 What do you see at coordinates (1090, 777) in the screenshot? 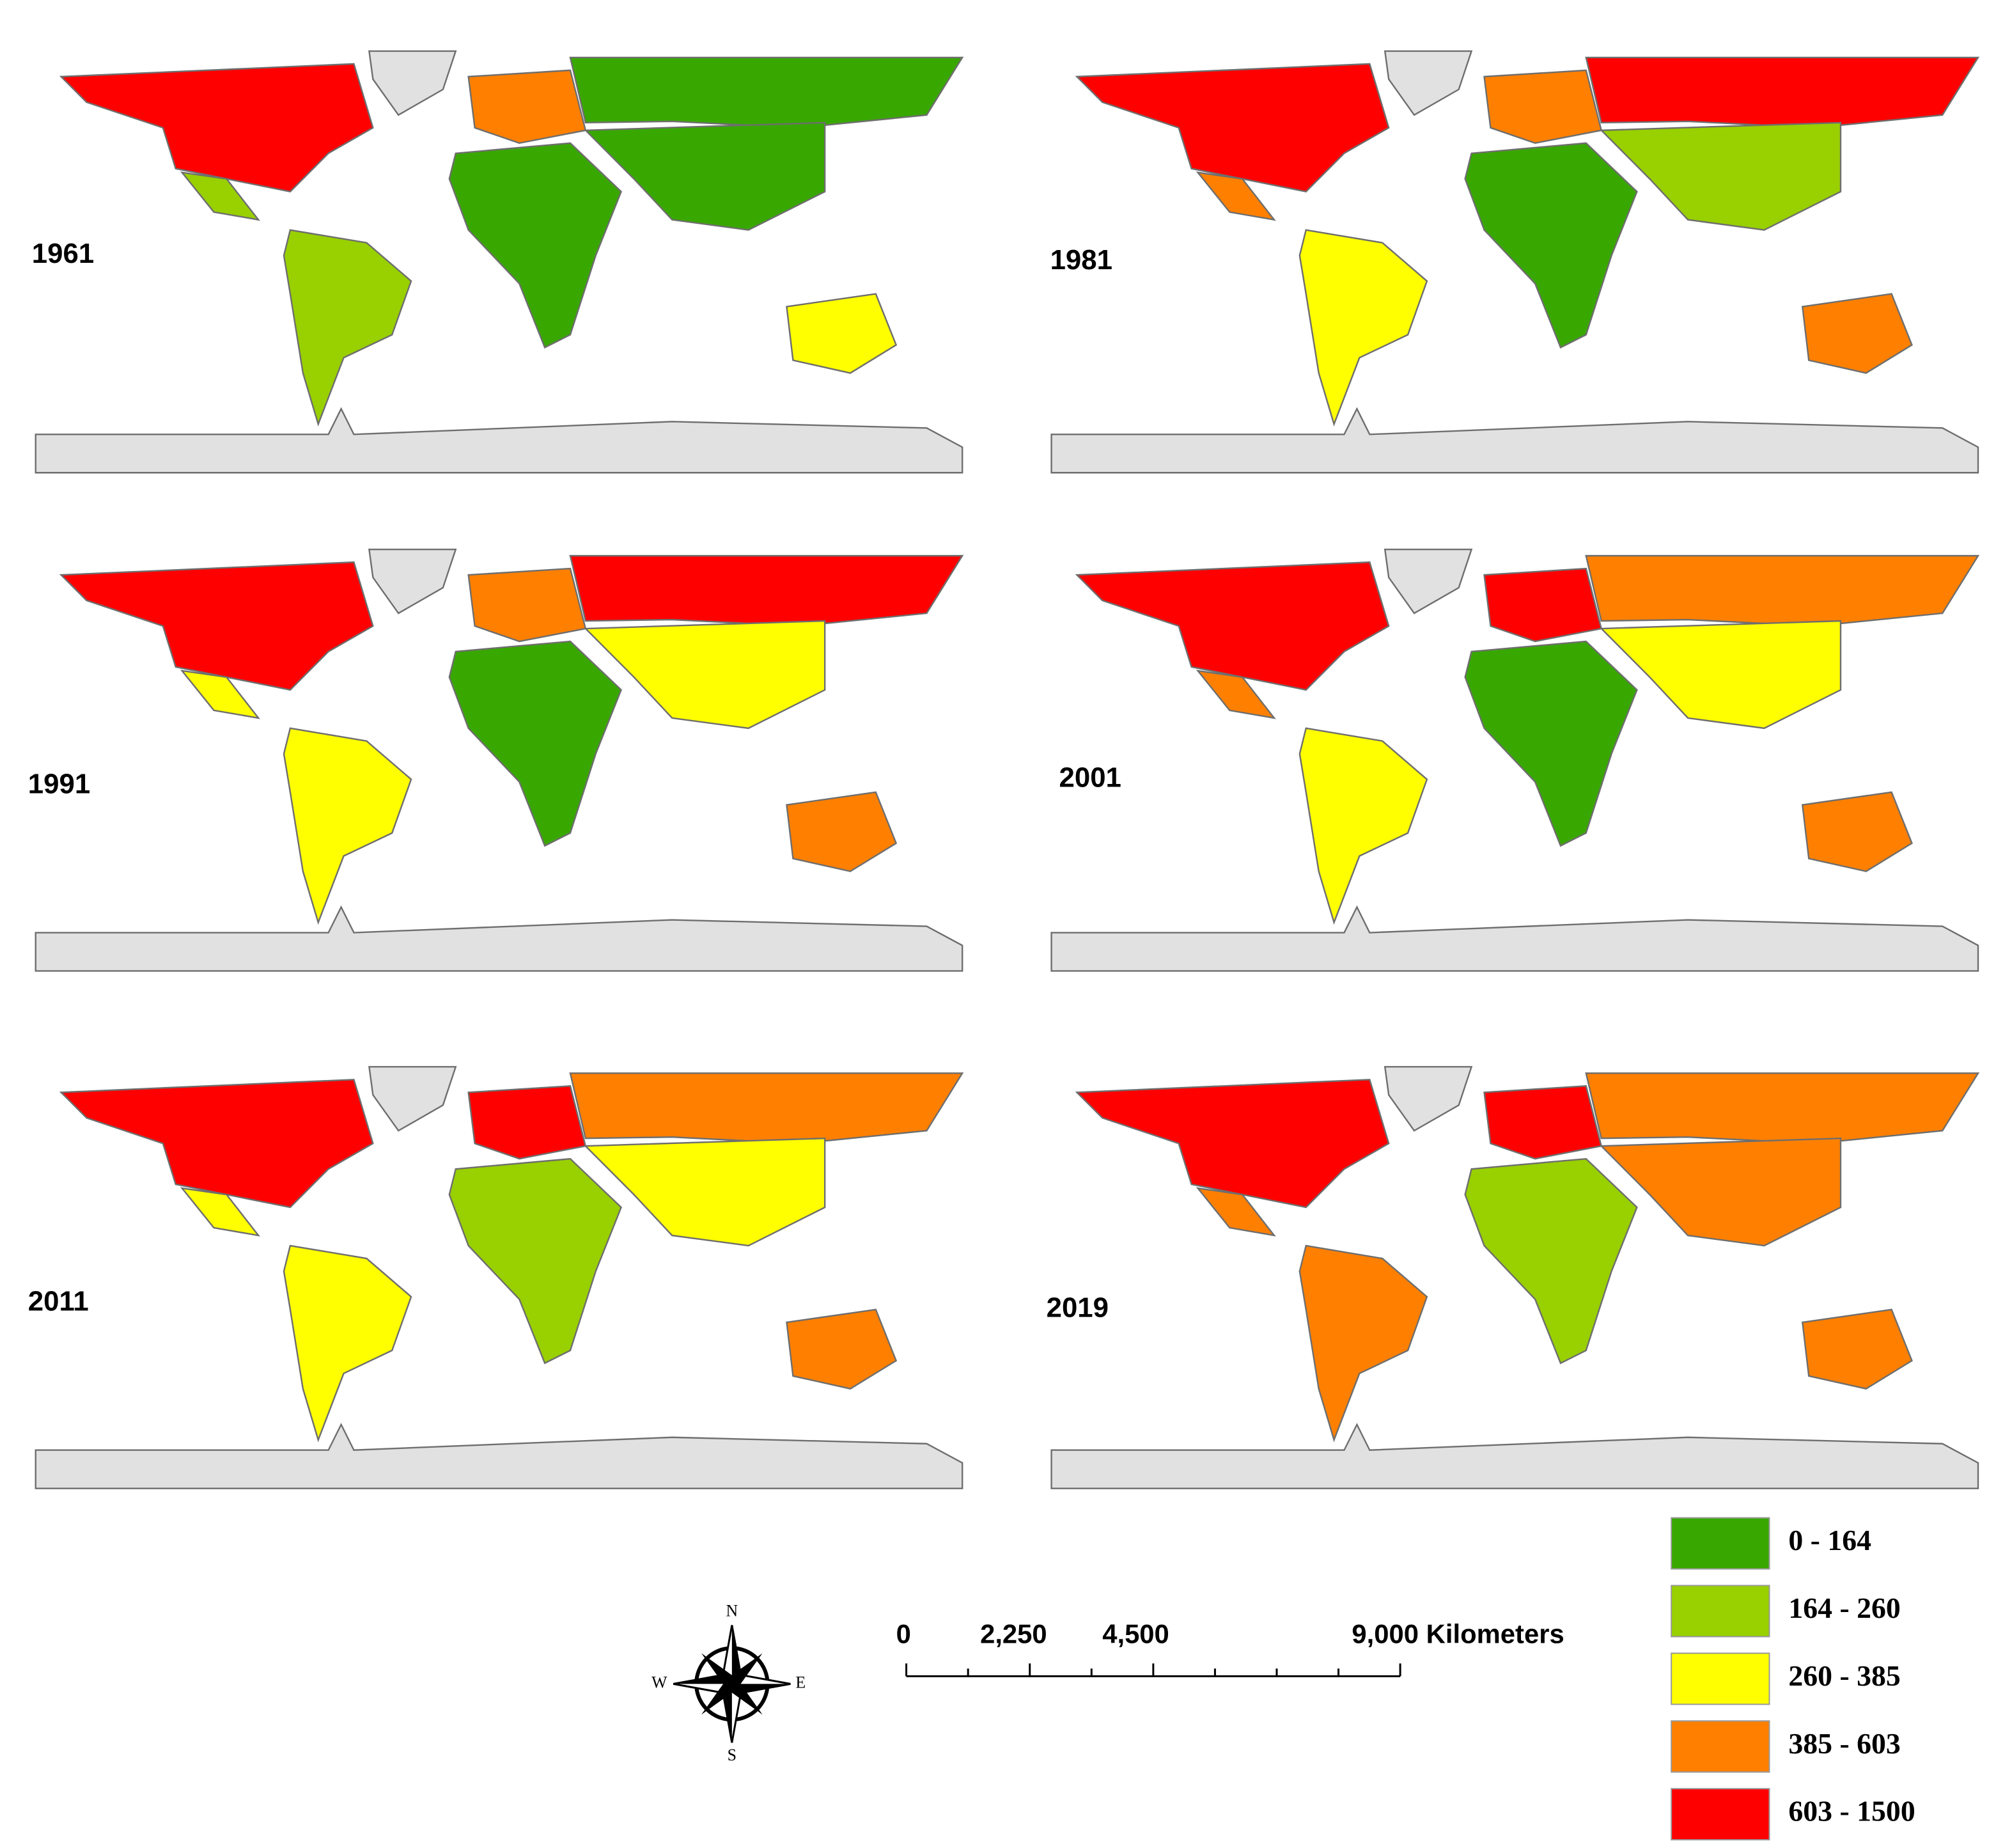
I see `year-label: 2001` at bounding box center [1090, 777].